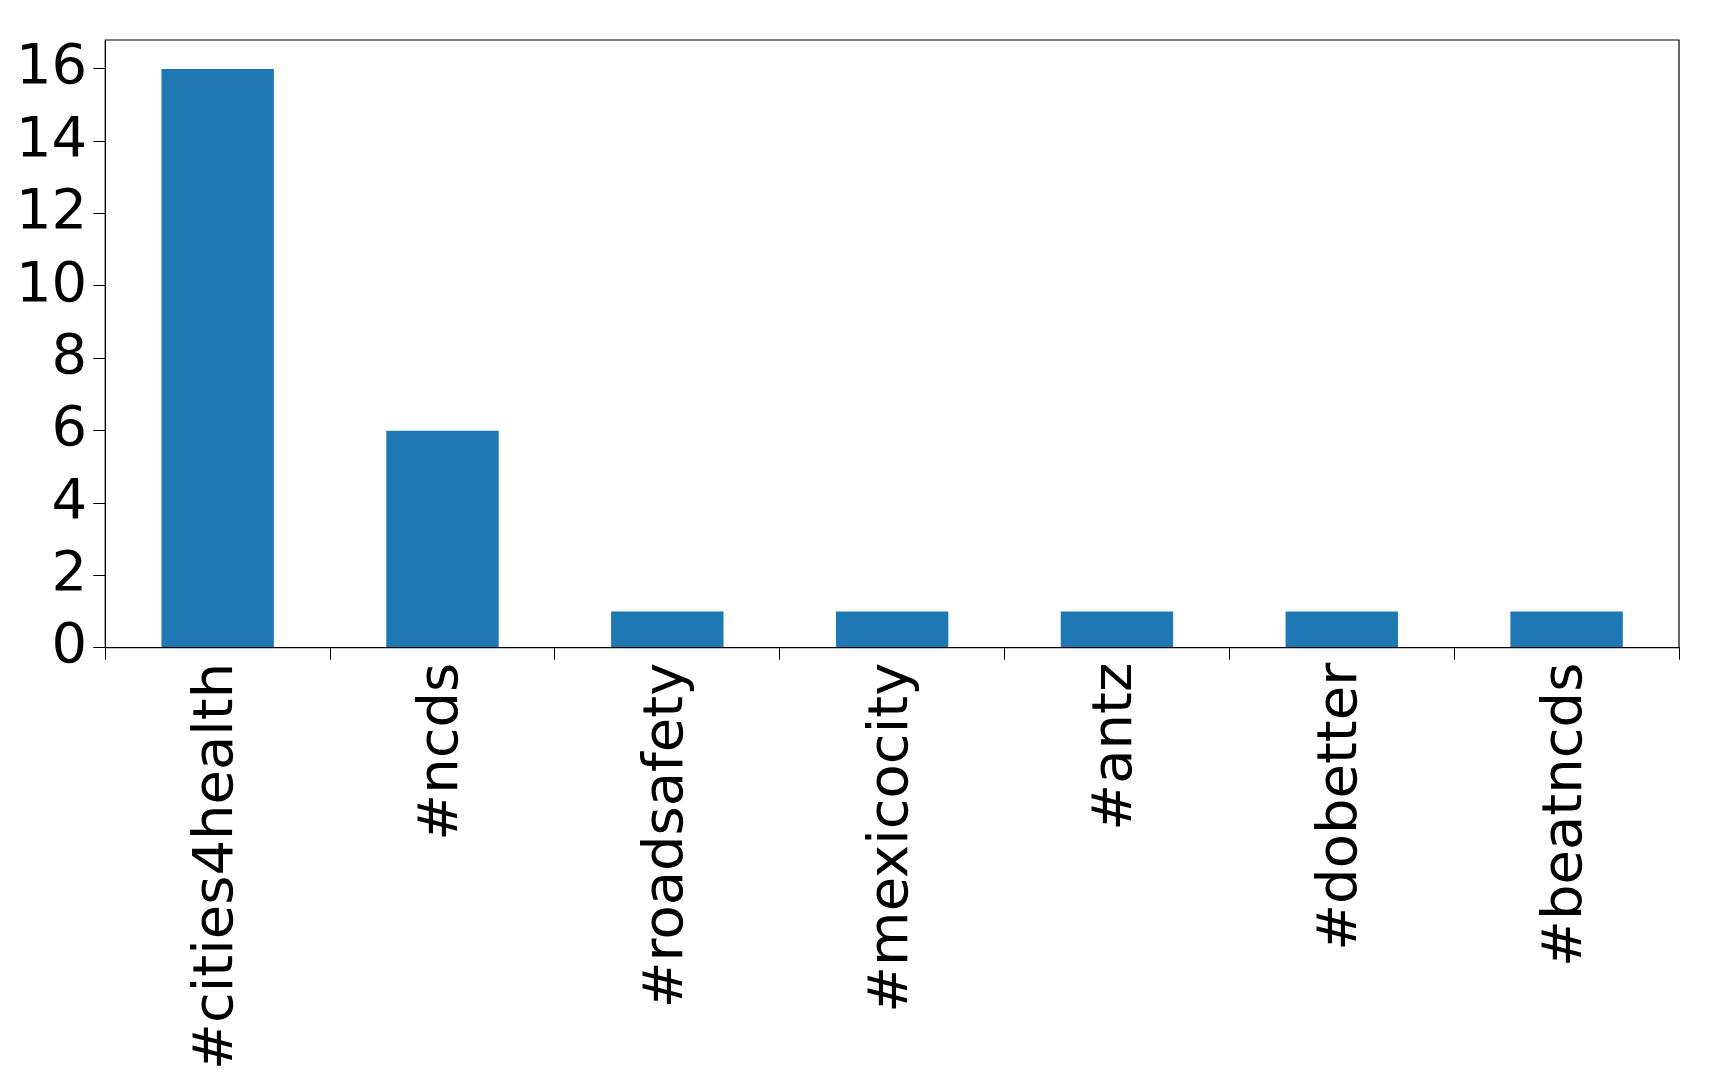 The height and width of the screenshot is (1083, 1719). I want to click on x-tick-label: #antz, so click(1112, 746).